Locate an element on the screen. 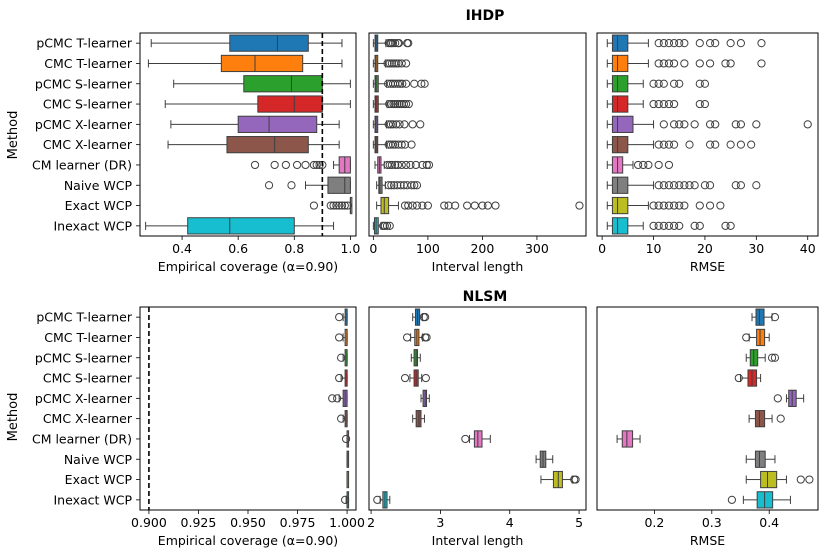  x-tick-label: 0.2 is located at coordinates (654, 522).